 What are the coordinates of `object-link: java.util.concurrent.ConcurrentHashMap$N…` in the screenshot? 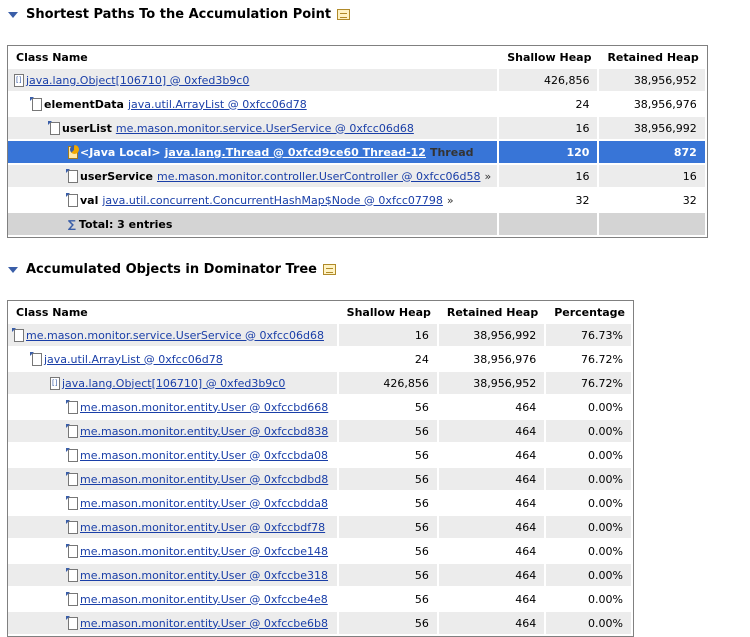 It's located at (272, 200).